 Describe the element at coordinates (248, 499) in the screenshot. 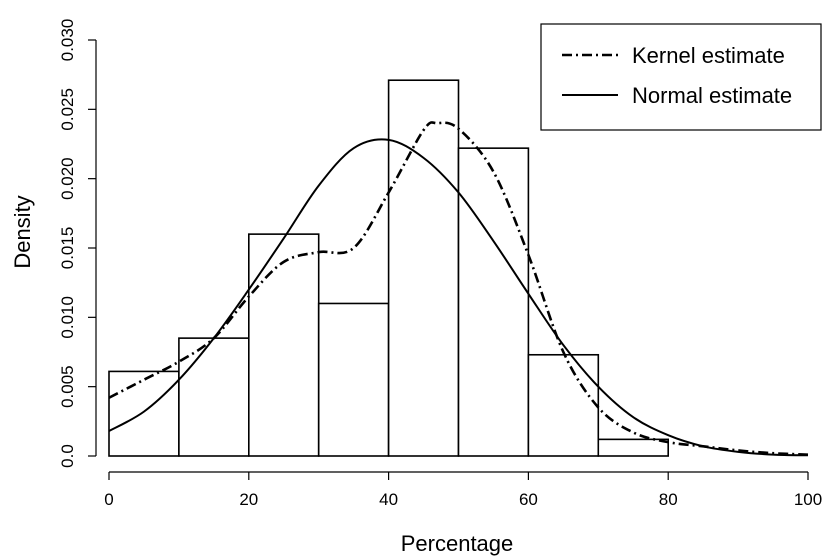

I see `x-tick-label-1: 20` at that location.